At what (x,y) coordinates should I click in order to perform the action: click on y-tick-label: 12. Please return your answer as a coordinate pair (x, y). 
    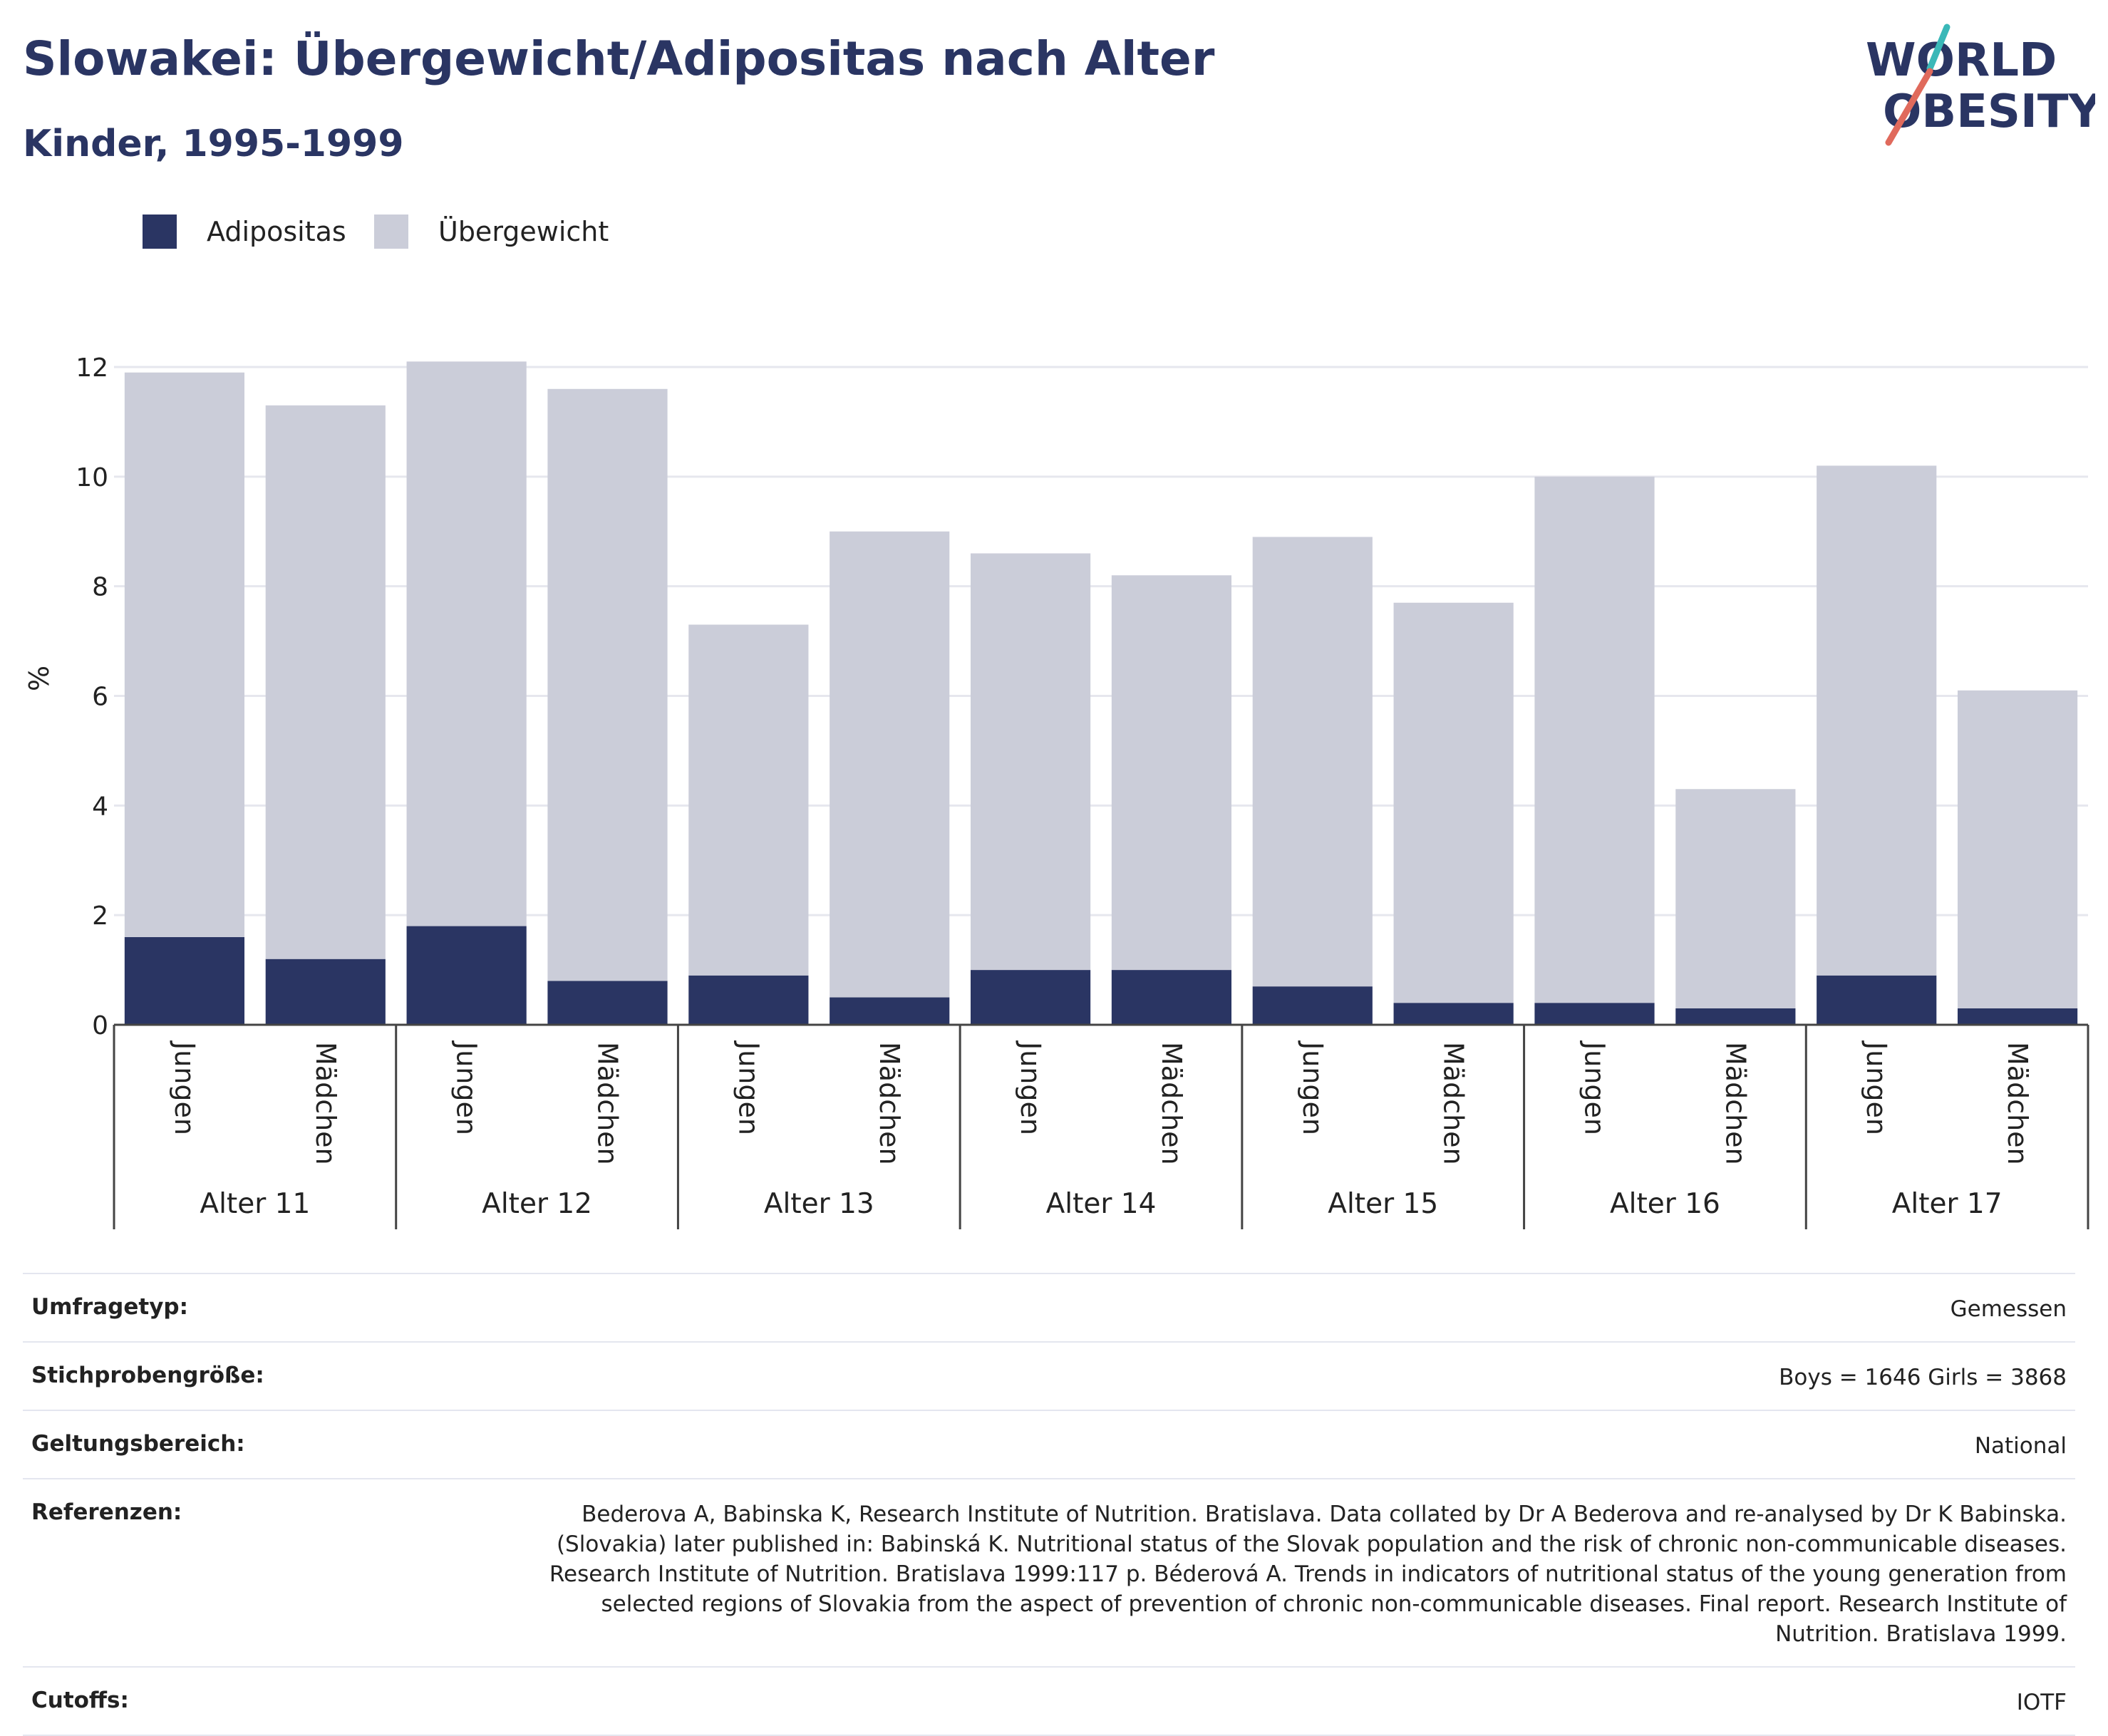
    Looking at the image, I should click on (92, 368).